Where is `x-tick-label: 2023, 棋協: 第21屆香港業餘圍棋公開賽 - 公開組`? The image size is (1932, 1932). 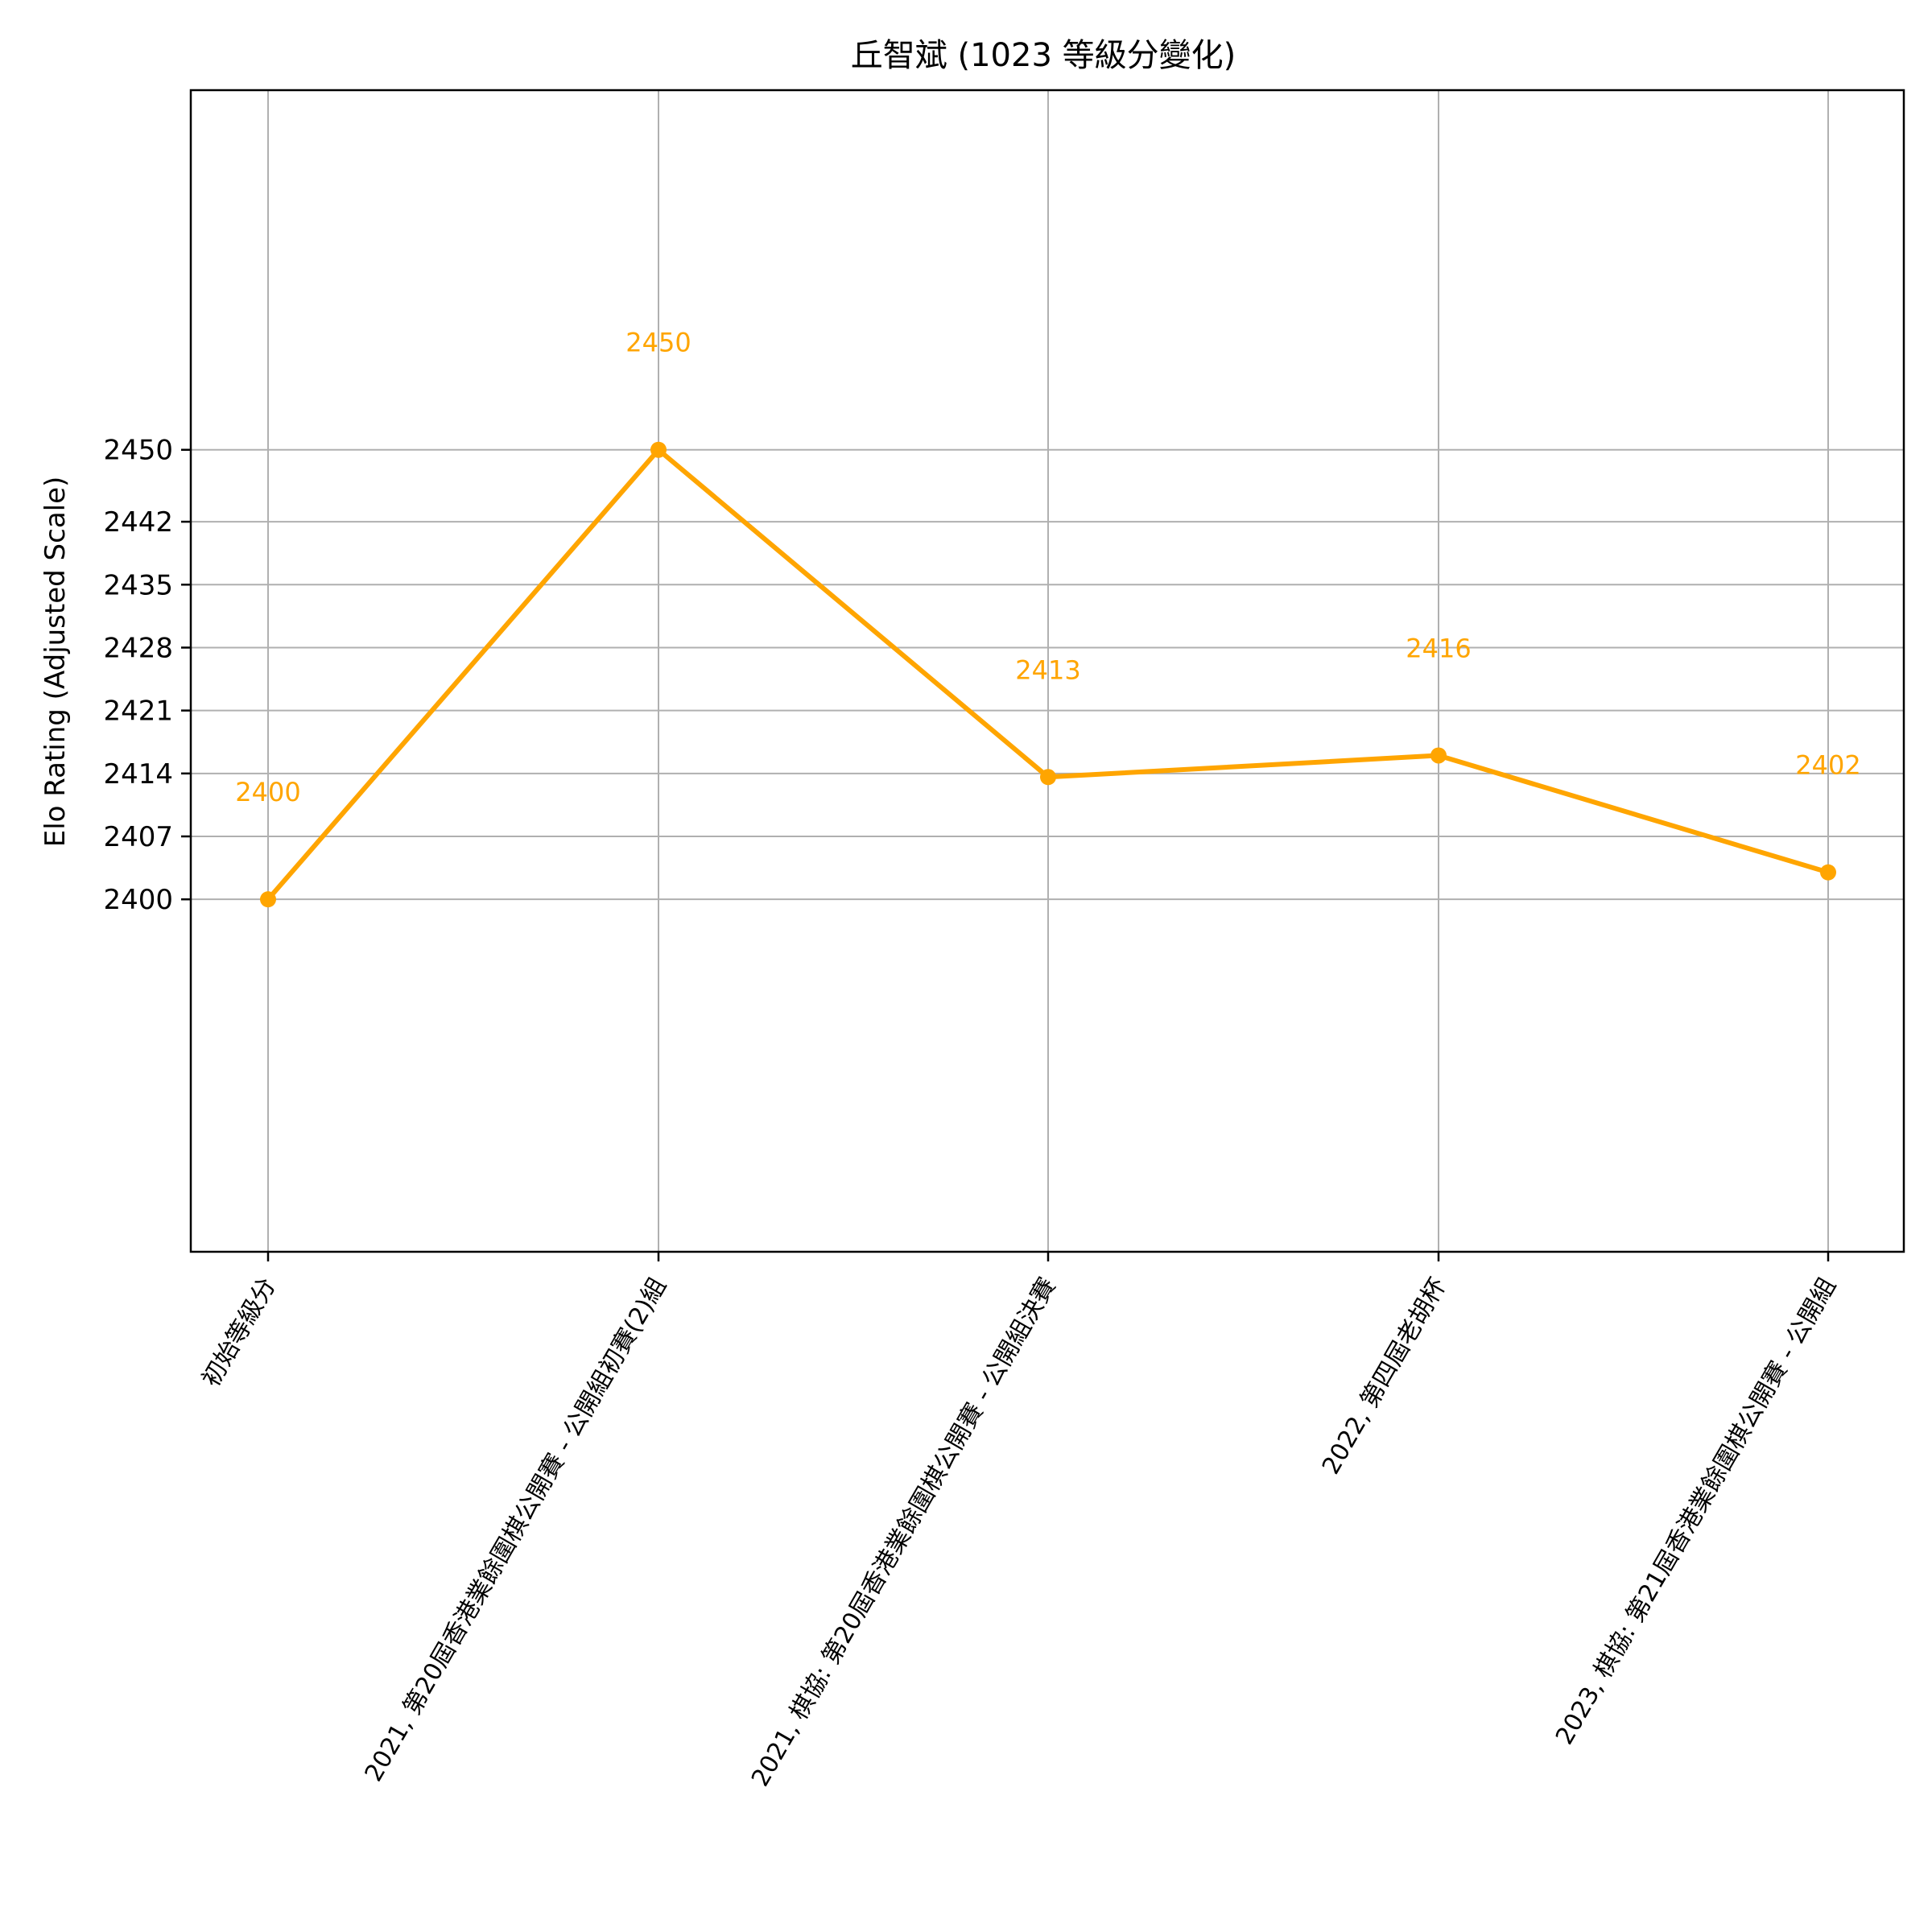
x-tick-label: 2023, 棋協: 第21屆香港業餘圍棋公開賽 - 公開組 is located at coordinates (1696, 1512).